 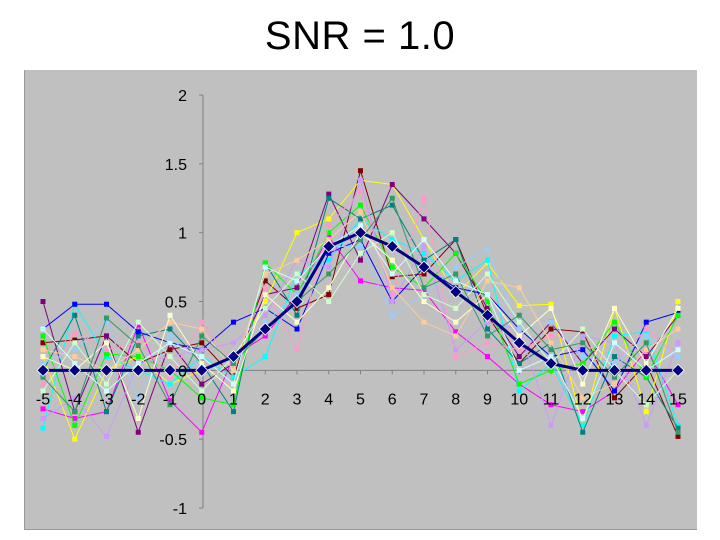 What do you see at coordinates (138, 399) in the screenshot?
I see `x-tick-label: -2` at bounding box center [138, 399].